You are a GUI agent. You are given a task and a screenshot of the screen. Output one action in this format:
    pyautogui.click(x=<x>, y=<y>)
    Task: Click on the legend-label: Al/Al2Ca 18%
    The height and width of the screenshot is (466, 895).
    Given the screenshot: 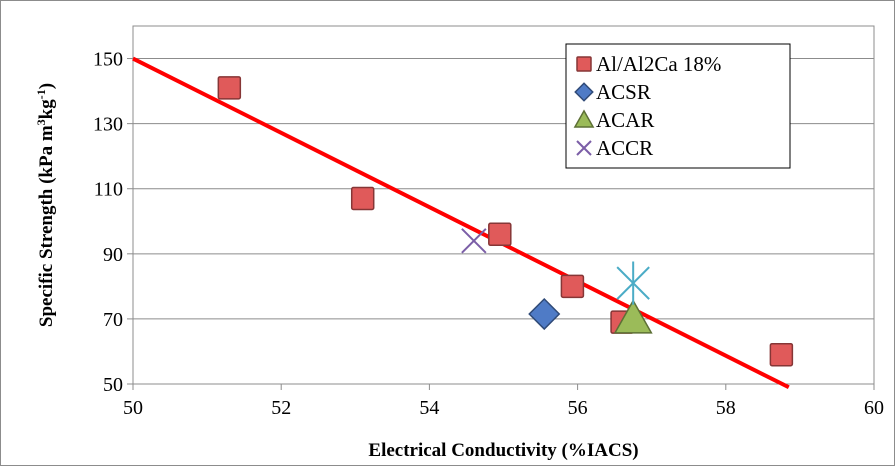 What is the action you would take?
    pyautogui.click(x=658, y=64)
    